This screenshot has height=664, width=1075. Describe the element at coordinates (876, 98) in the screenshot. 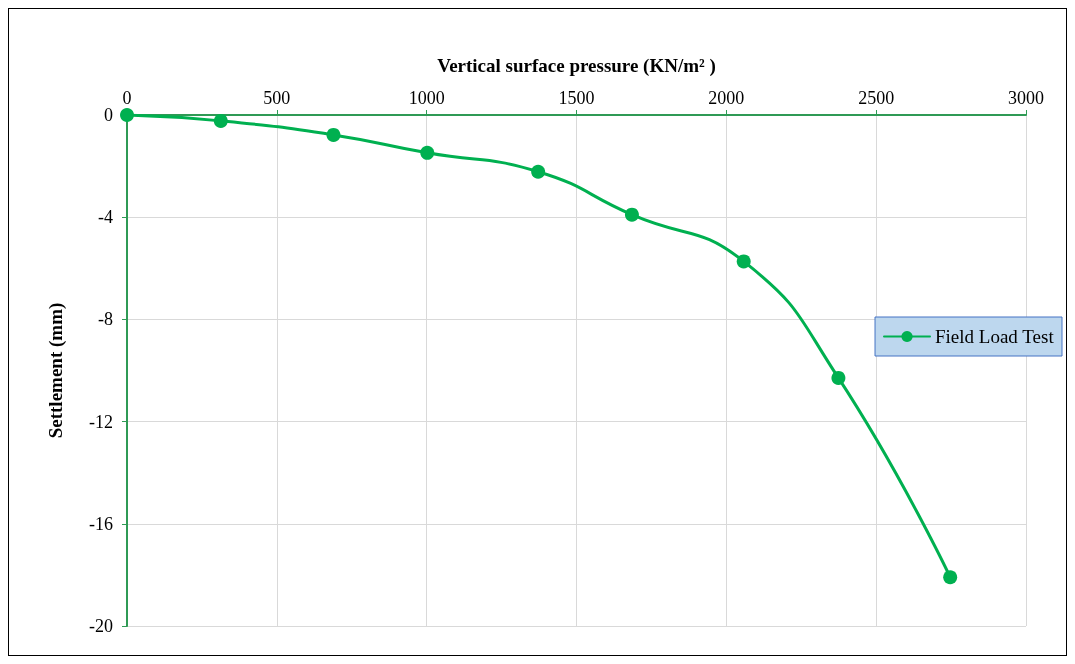

I see `x-tick-label: 2500` at that location.